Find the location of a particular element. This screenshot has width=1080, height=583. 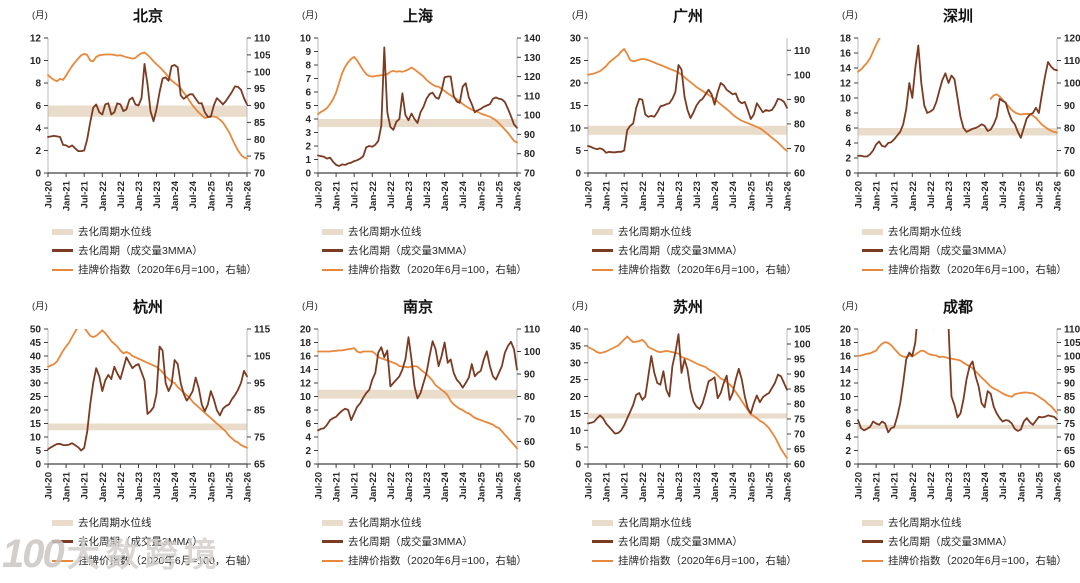

right-axis-tick-label: 115 is located at coordinates (262, 330).